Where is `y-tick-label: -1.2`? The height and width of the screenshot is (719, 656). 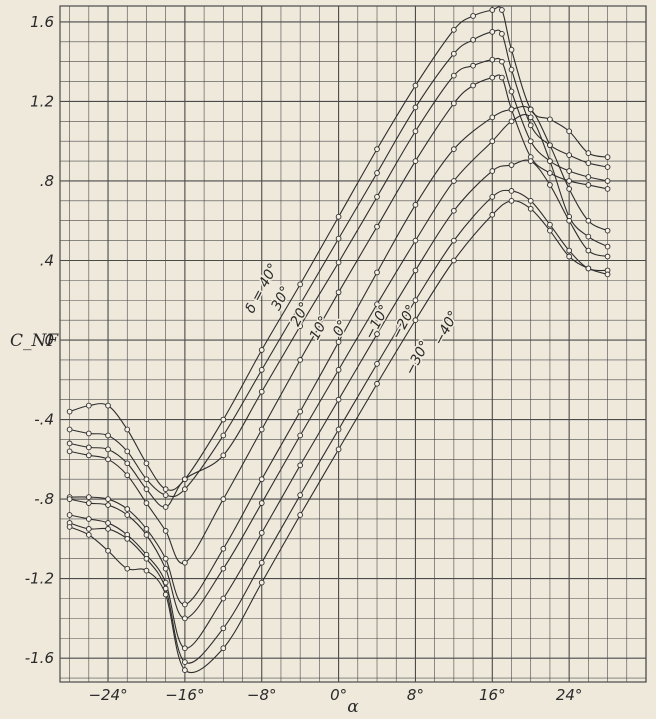
y-tick-label: -1.2 is located at coordinates (39, 579).